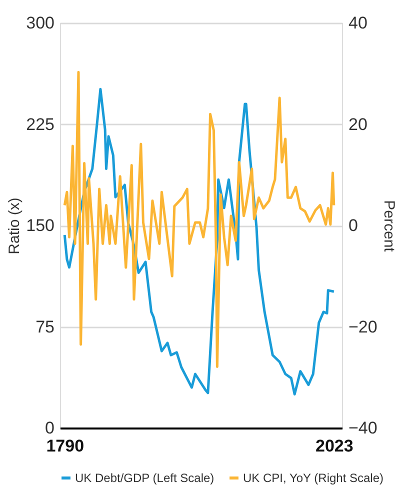  What do you see at coordinates (40, 124) in the screenshot?
I see `y-tick-label: 225` at bounding box center [40, 124].